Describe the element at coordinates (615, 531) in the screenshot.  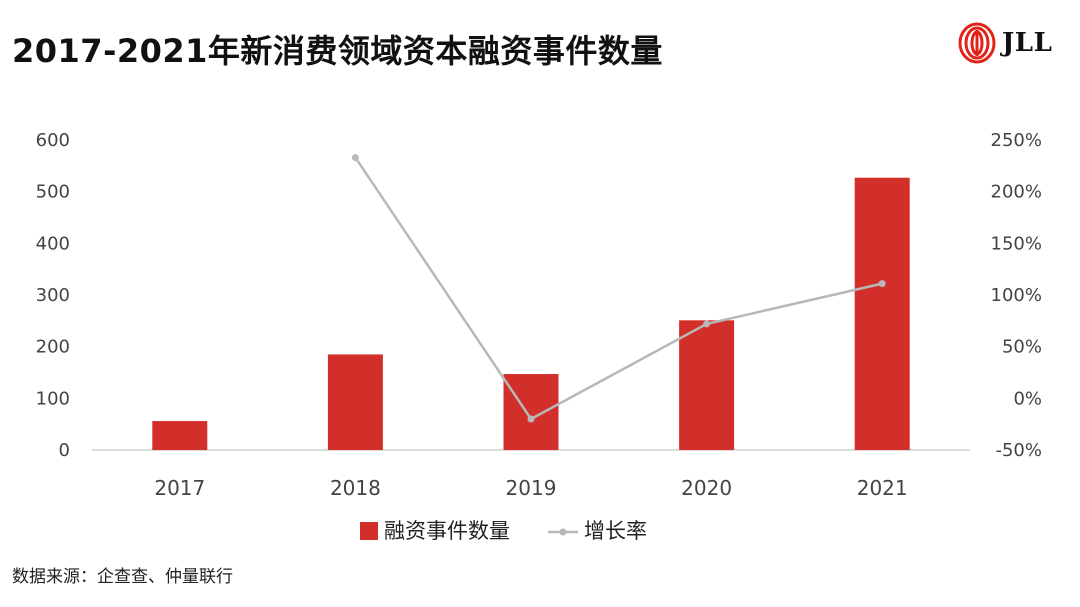
I see `legend-label-line: 增长率` at that location.